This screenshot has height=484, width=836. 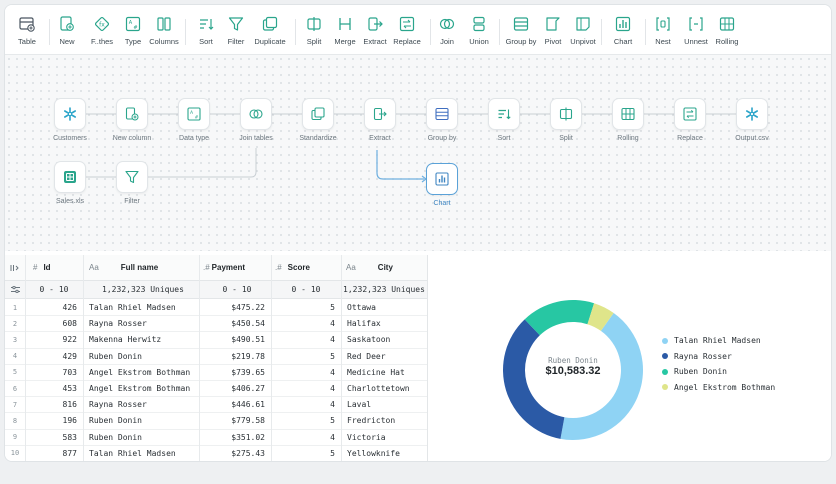 What do you see at coordinates (102, 33) in the screenshot?
I see `toolbar-formula-button: fx F..thes` at bounding box center [102, 33].